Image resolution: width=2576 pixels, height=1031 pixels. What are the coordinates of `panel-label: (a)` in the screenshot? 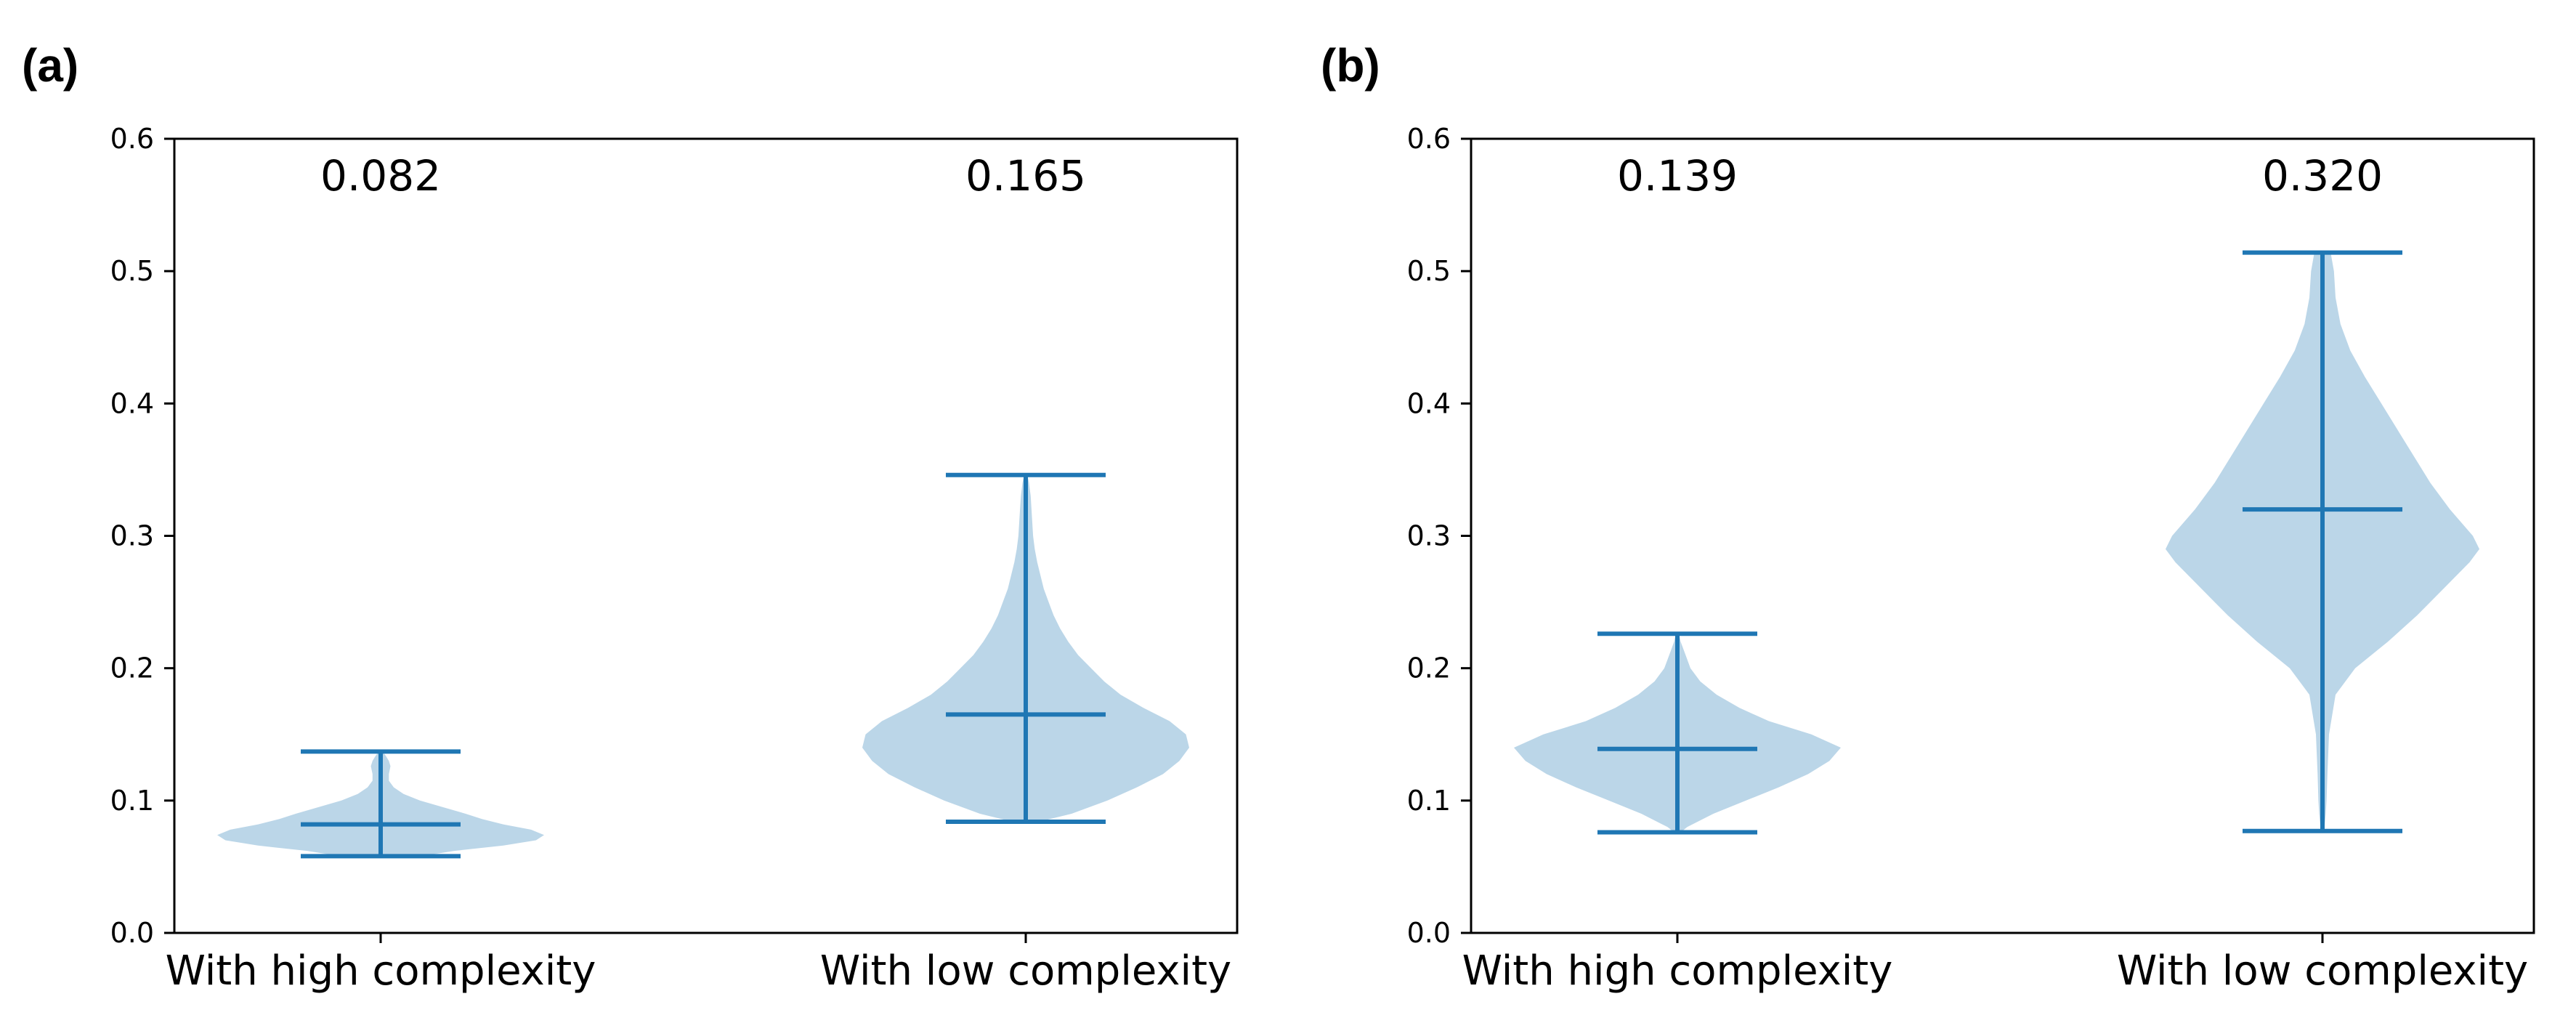 It's located at (50, 65).